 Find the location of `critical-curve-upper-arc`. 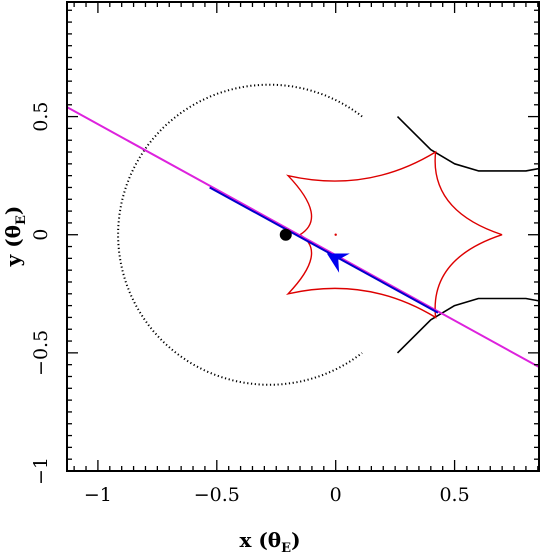

critical-curve-upper-arc is located at coordinates (467, 144).